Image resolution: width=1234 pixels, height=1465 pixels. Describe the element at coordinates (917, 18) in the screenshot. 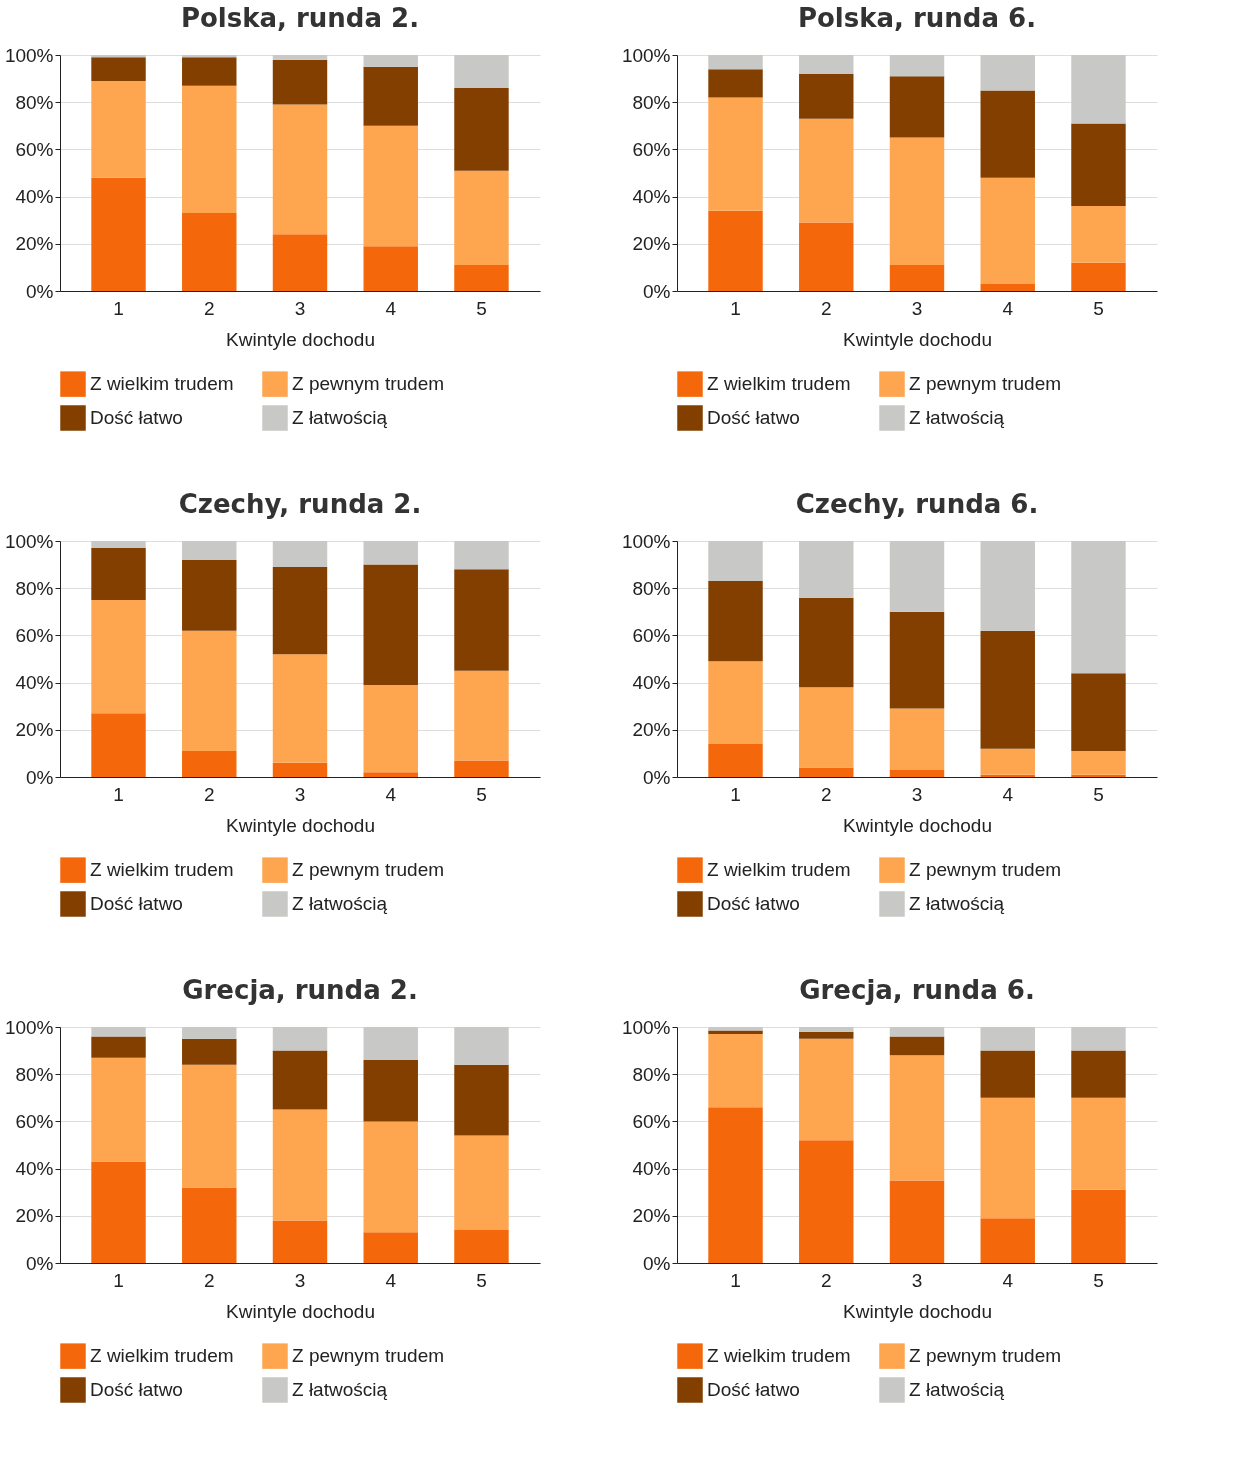

I see `chart-title: Polska, runda 6.` at that location.